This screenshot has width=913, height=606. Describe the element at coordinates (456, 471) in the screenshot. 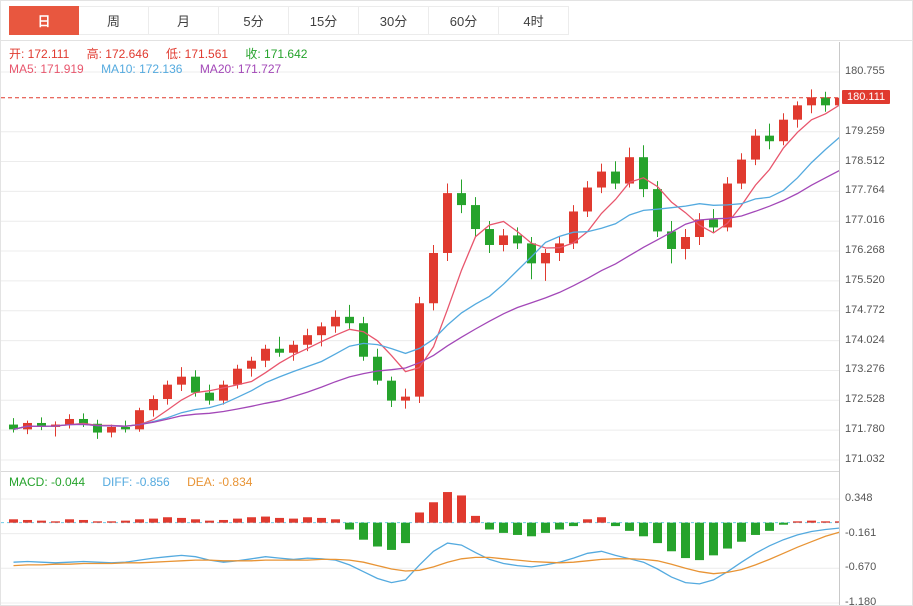

I see `panel-divider` at that location.